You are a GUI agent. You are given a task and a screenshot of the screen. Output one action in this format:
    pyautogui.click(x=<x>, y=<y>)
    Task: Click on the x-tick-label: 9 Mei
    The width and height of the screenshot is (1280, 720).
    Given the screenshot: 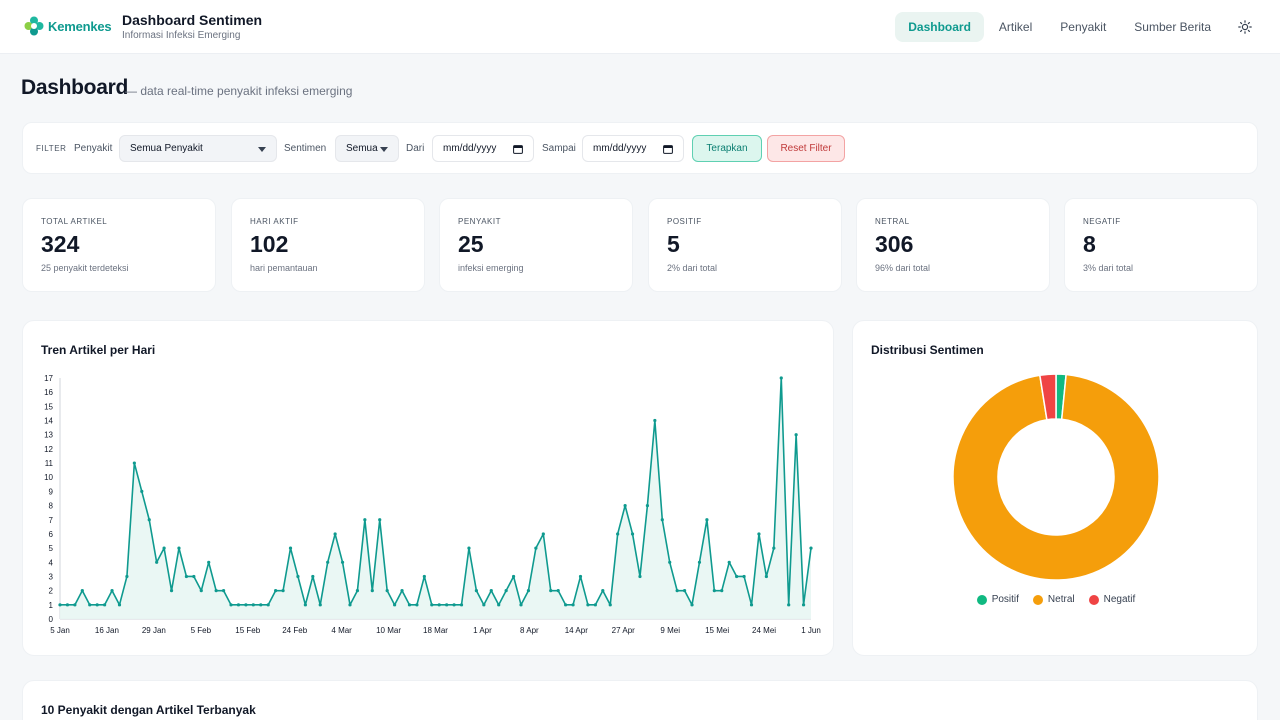 What is the action you would take?
    pyautogui.click(x=670, y=630)
    